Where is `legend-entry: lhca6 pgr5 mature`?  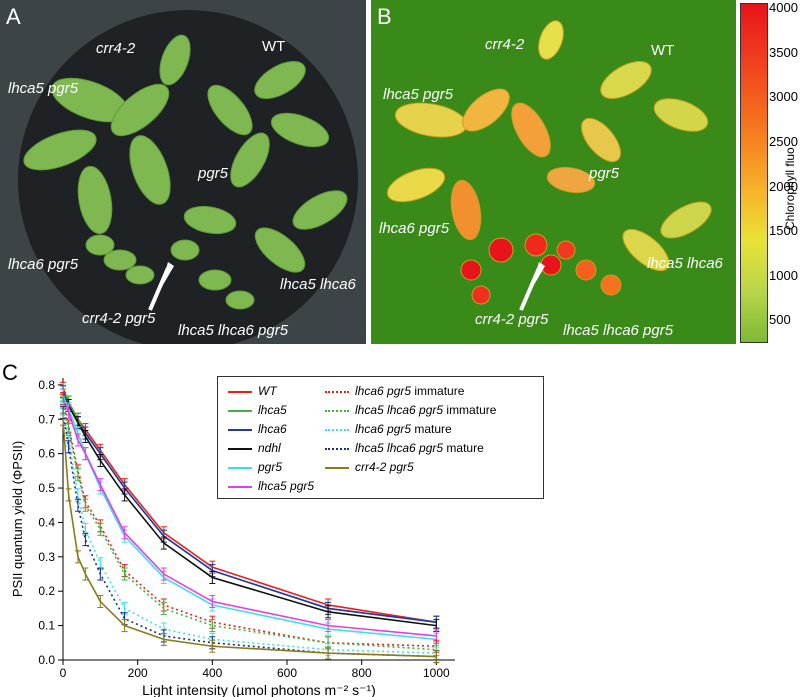 legend-entry: lhca6 pgr5 mature is located at coordinates (388, 429).